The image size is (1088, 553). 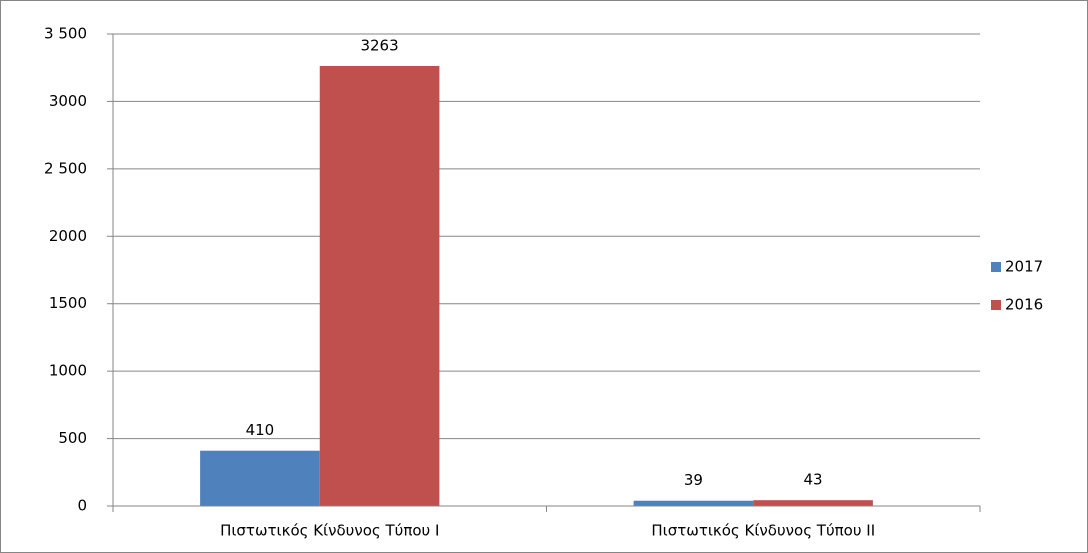 What do you see at coordinates (68, 101) in the screenshot?
I see `y-tick-label: 3000` at bounding box center [68, 101].